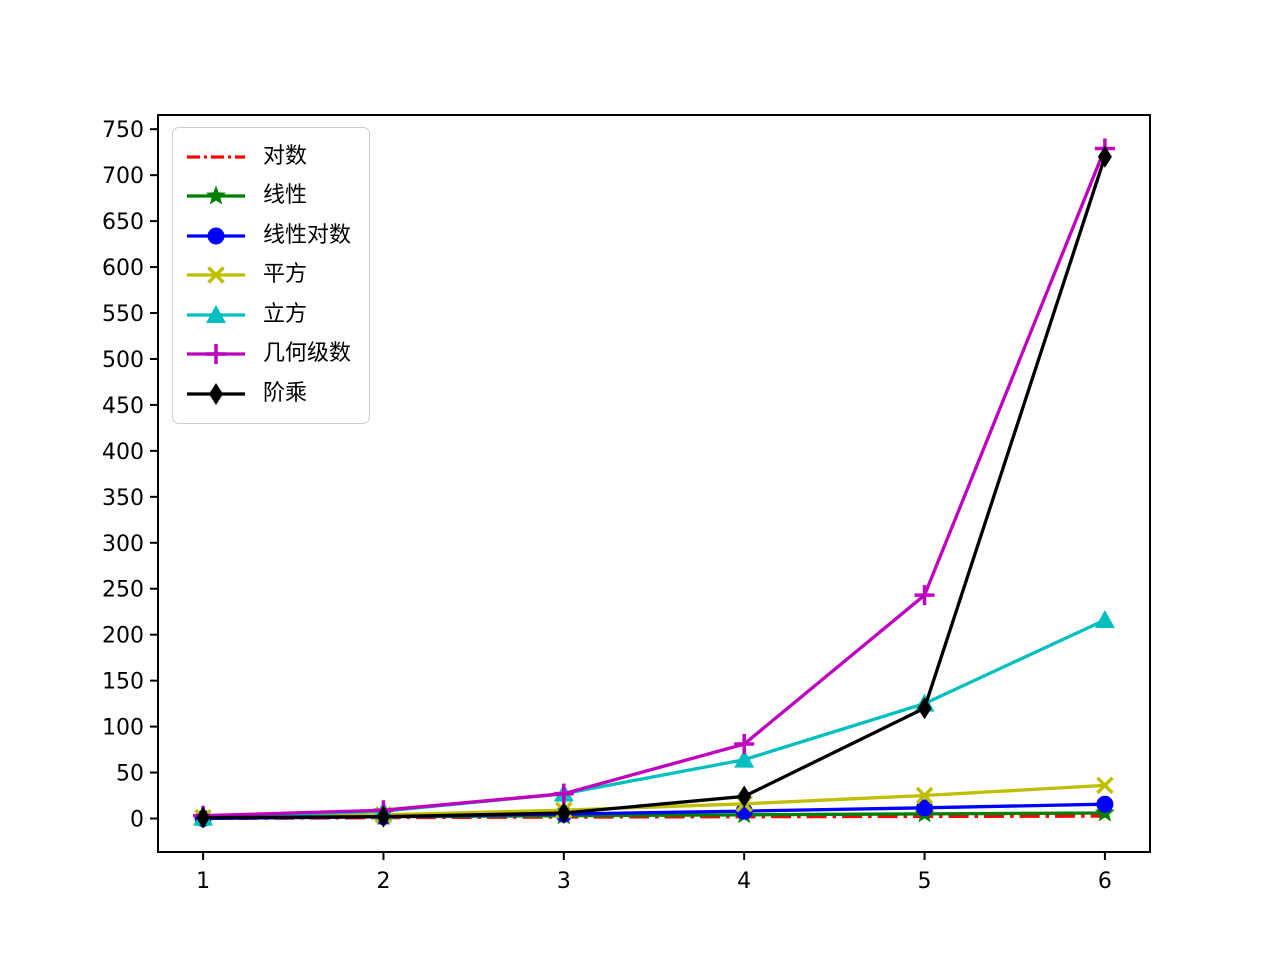 This screenshot has height=960, width=1280. Describe the element at coordinates (216, 195) in the screenshot. I see `legend-marker-icon-star` at that location.